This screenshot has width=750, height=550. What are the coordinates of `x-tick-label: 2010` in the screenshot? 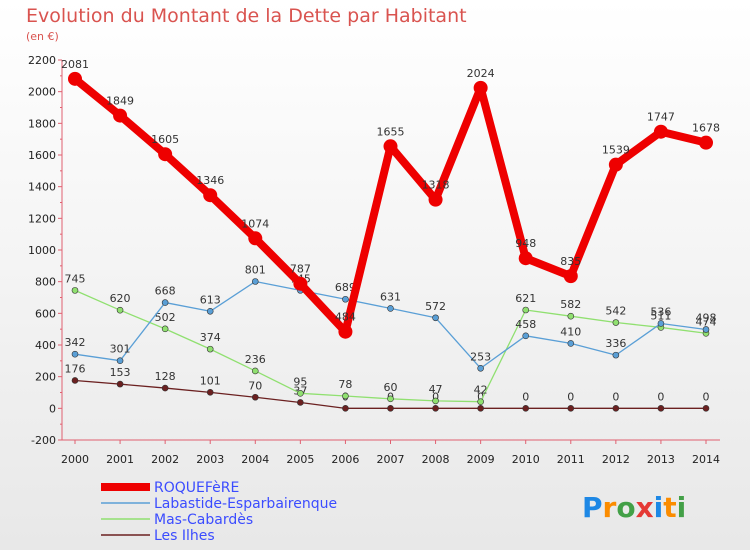 It's located at (526, 459).